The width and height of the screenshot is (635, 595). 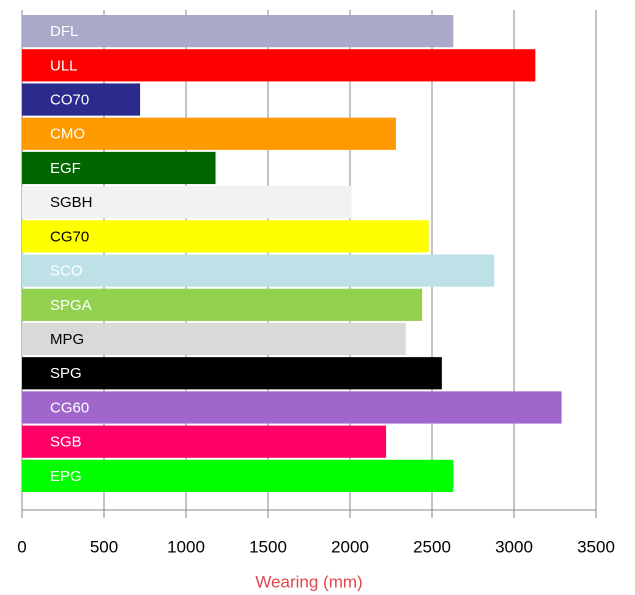 What do you see at coordinates (432, 546) in the screenshot?
I see `x-tick-label: 2500` at bounding box center [432, 546].